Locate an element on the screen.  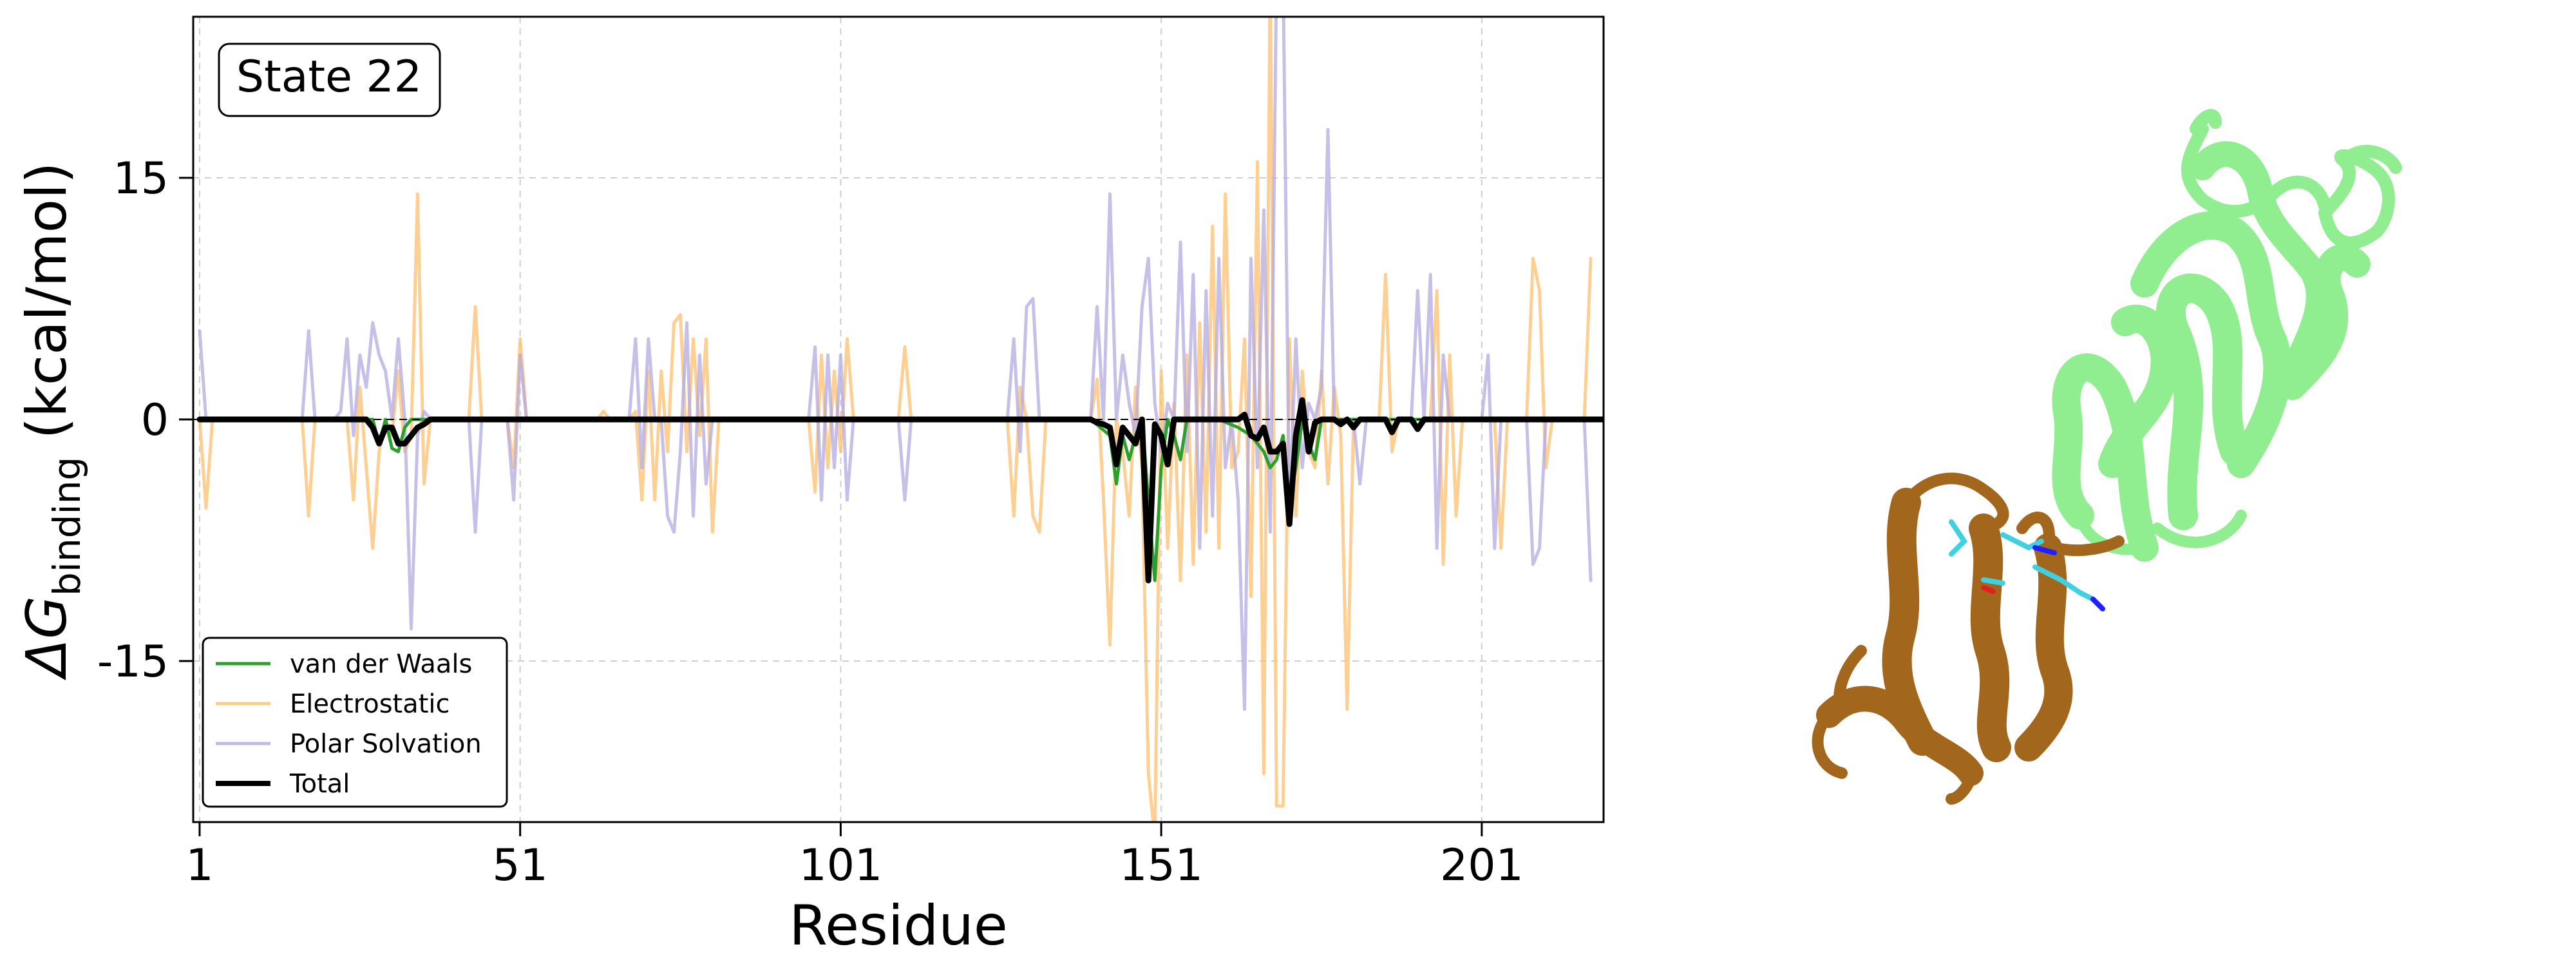
legend-label-van-der-waals: van der Waals is located at coordinates (381, 664).